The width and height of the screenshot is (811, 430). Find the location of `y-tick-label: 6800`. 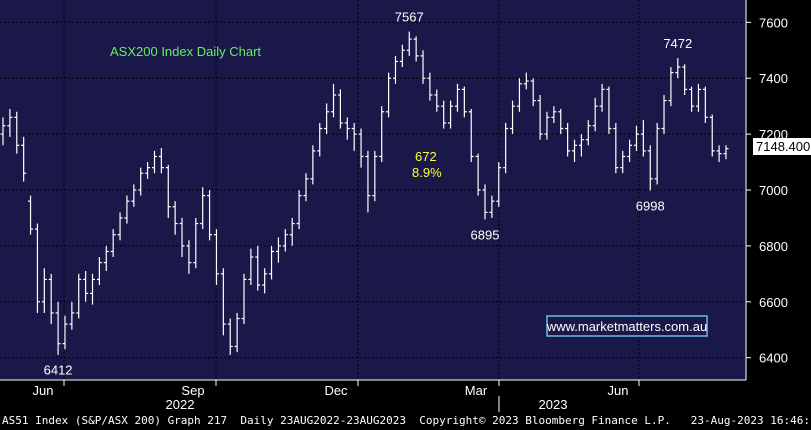

y-tick-label: 6800 is located at coordinates (773, 246).